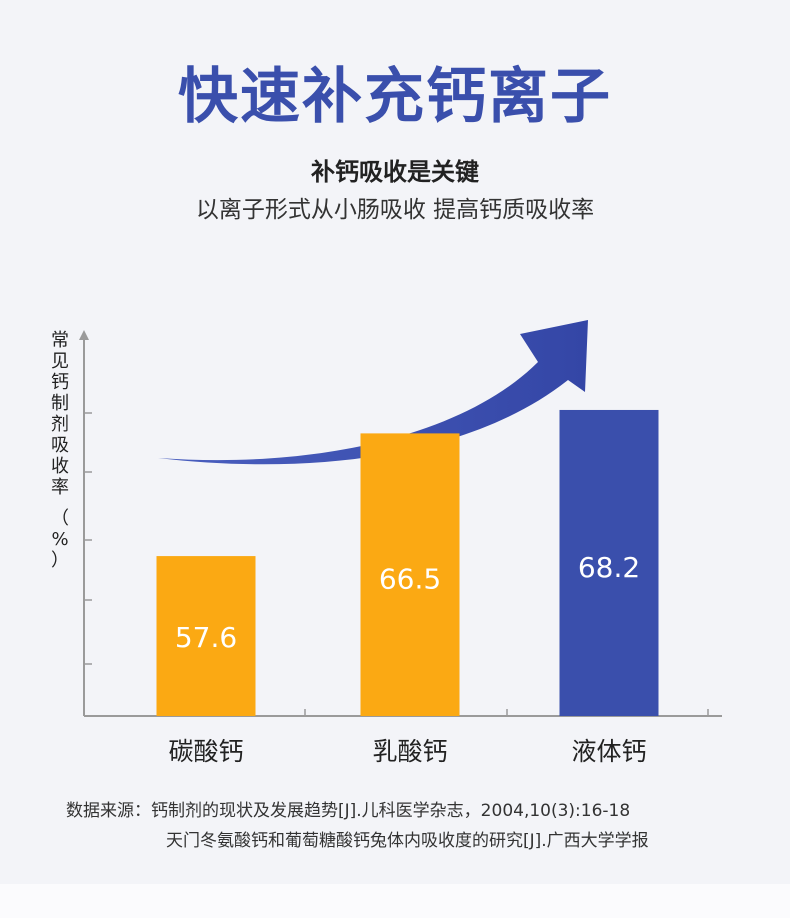  What do you see at coordinates (60, 403) in the screenshot?
I see `y-axis-label-char: 制` at bounding box center [60, 403].